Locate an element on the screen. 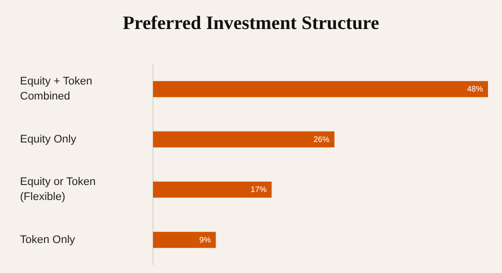 This screenshot has width=502, height=273. y-tick-label: Equity or Token (Flexible) is located at coordinates (58, 190).